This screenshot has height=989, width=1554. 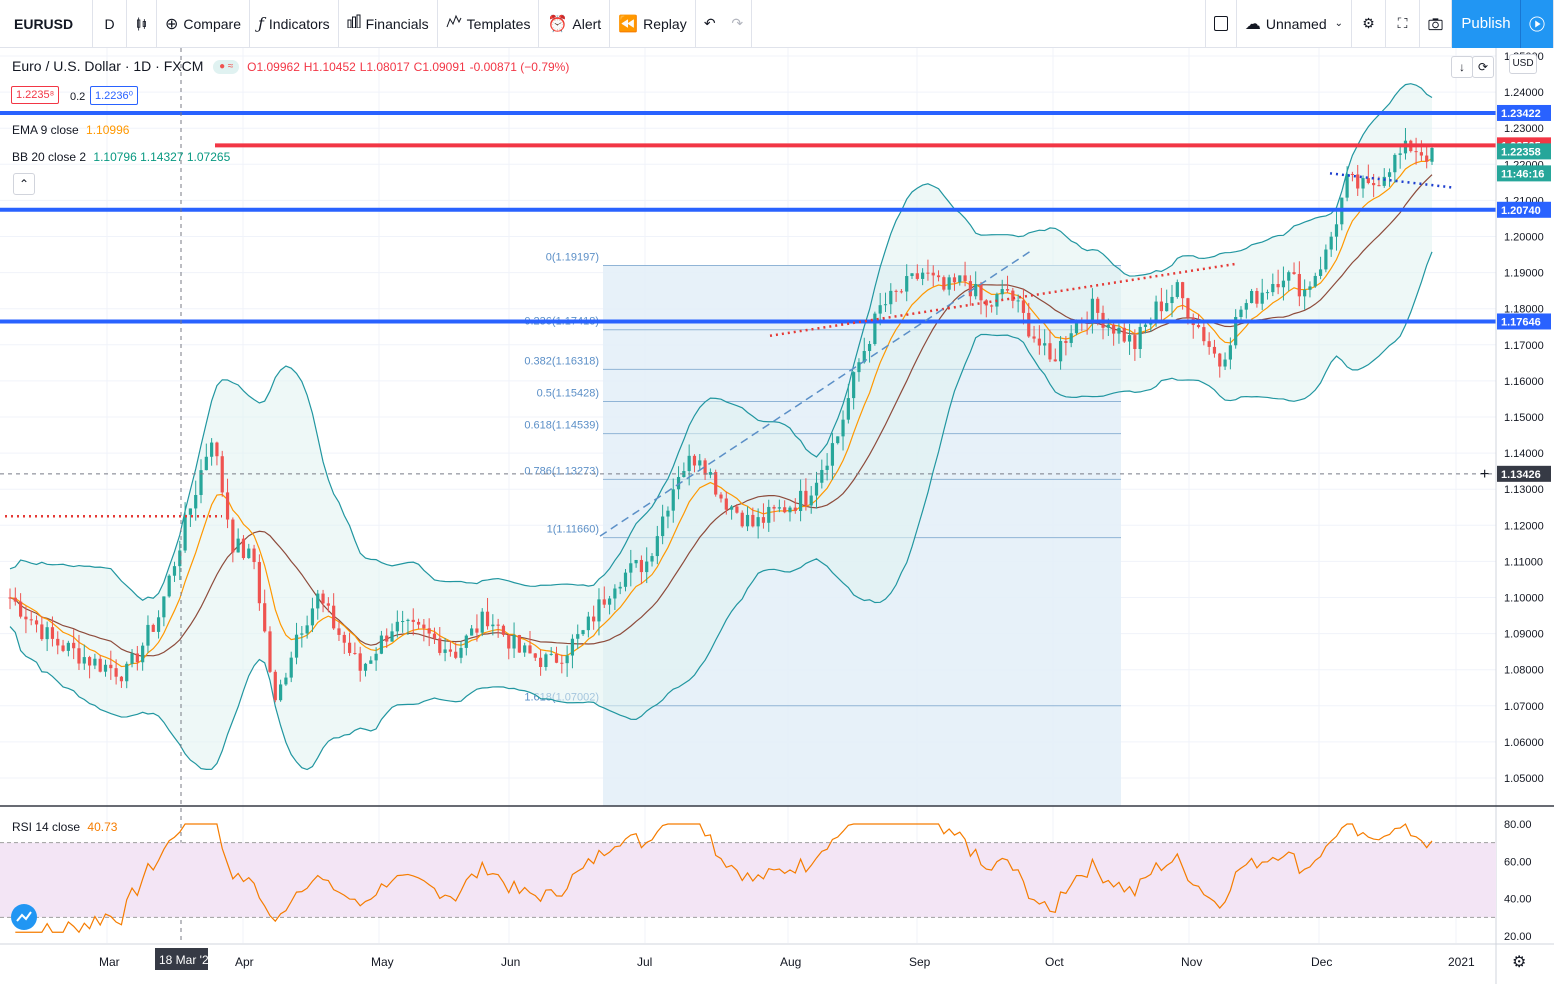 I want to click on chevron-down-icon: ⌄, so click(x=1338, y=23).